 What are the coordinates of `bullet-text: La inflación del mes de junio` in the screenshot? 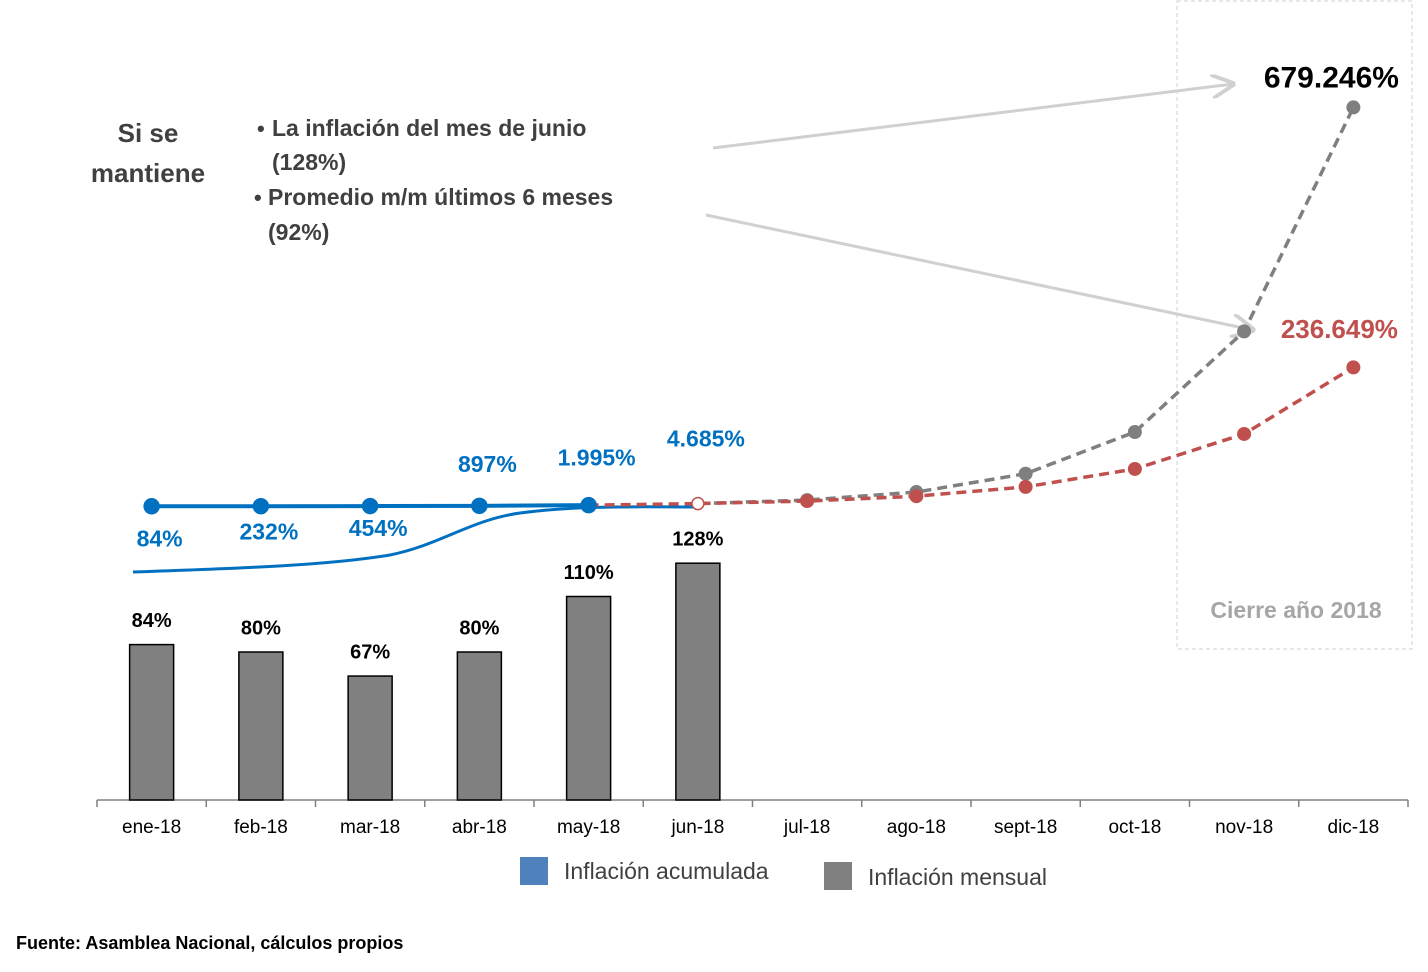 It's located at (429, 128).